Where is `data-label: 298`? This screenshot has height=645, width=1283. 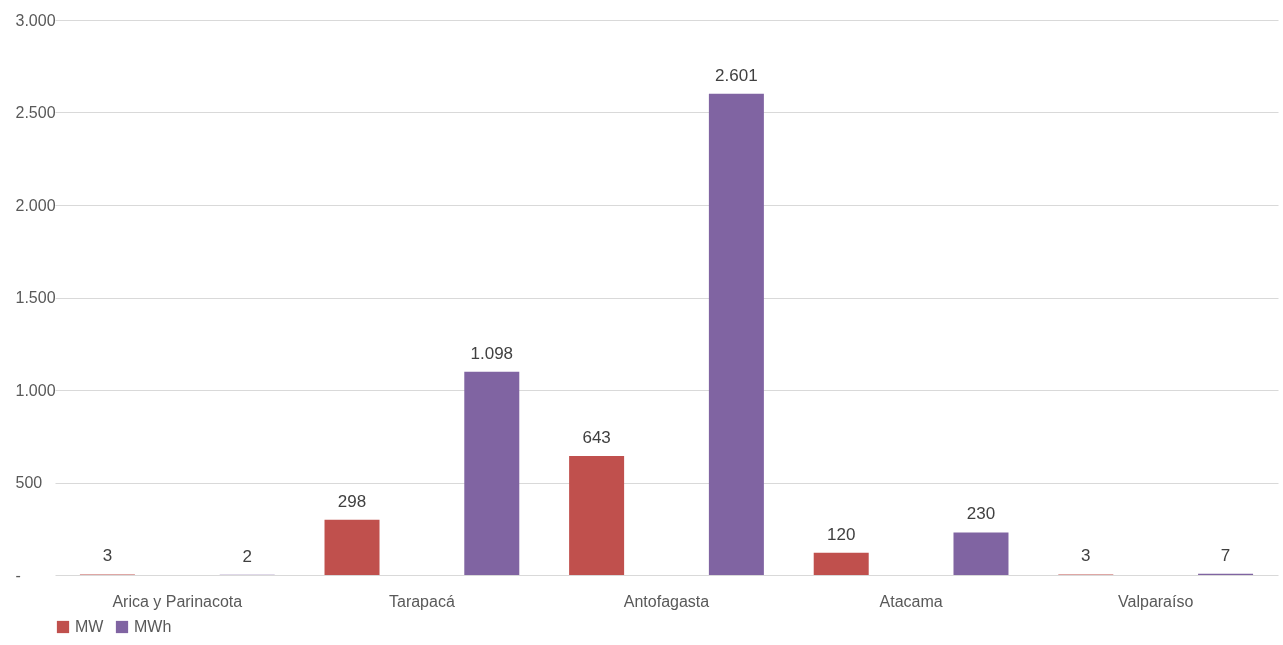
data-label: 298 is located at coordinates (352, 501).